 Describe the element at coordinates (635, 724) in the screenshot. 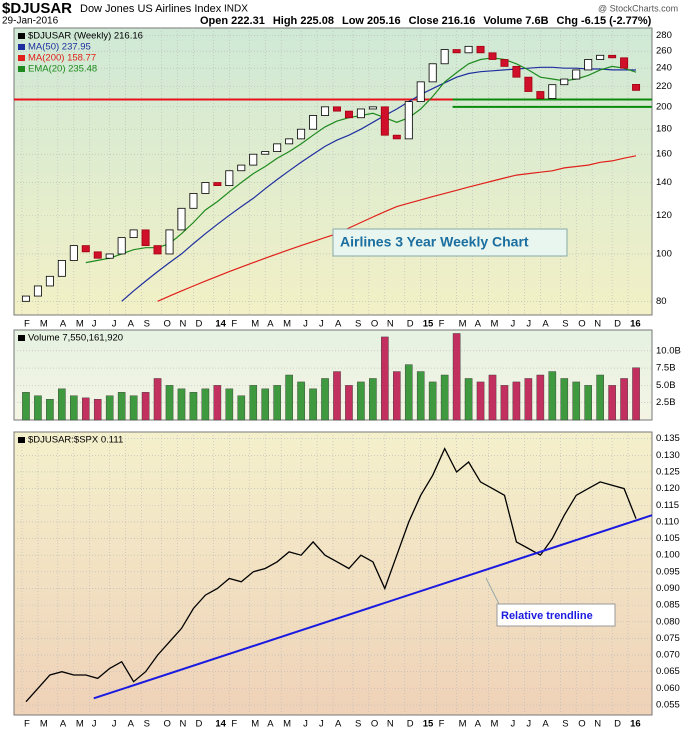

I see `x-tick-label: 16` at that location.